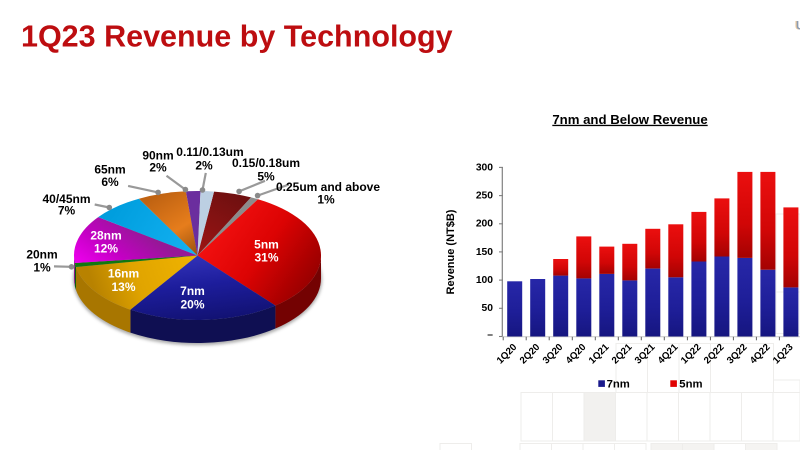 The height and width of the screenshot is (450, 800). I want to click on svg-text: 200, so click(484, 224).